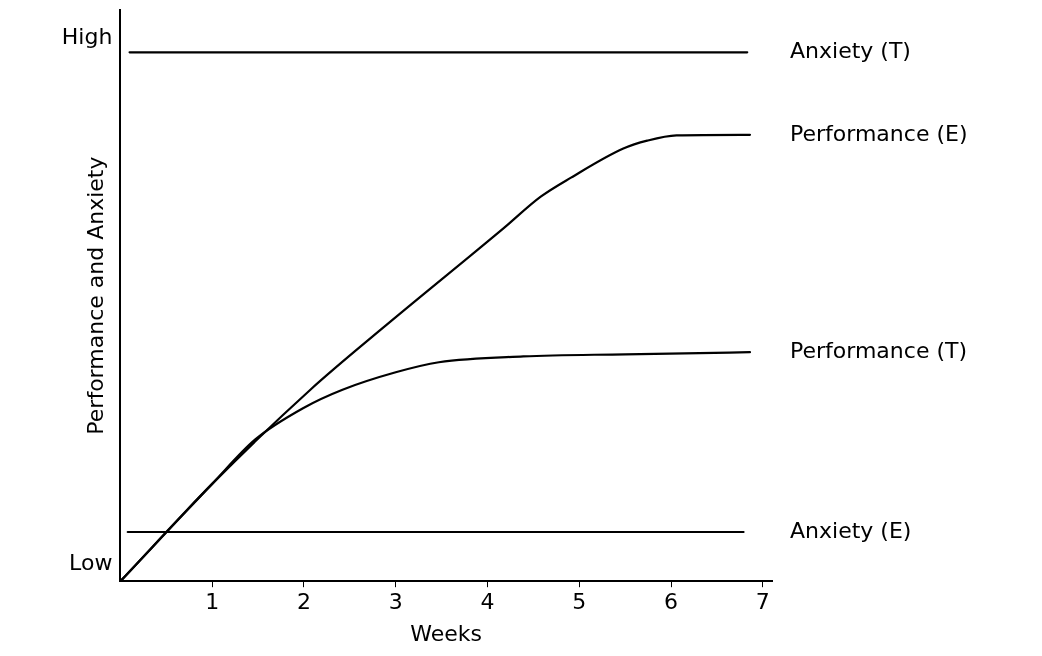 This screenshot has width=1042, height=656. Describe the element at coordinates (671, 602) in the screenshot. I see `x-tick-label: 6` at that location.